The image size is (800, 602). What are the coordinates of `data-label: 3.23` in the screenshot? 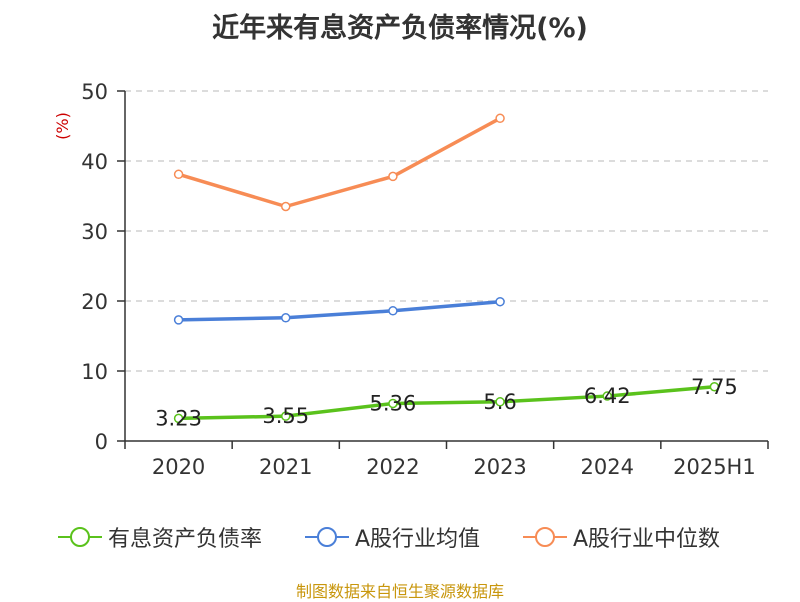 It's located at (178, 418).